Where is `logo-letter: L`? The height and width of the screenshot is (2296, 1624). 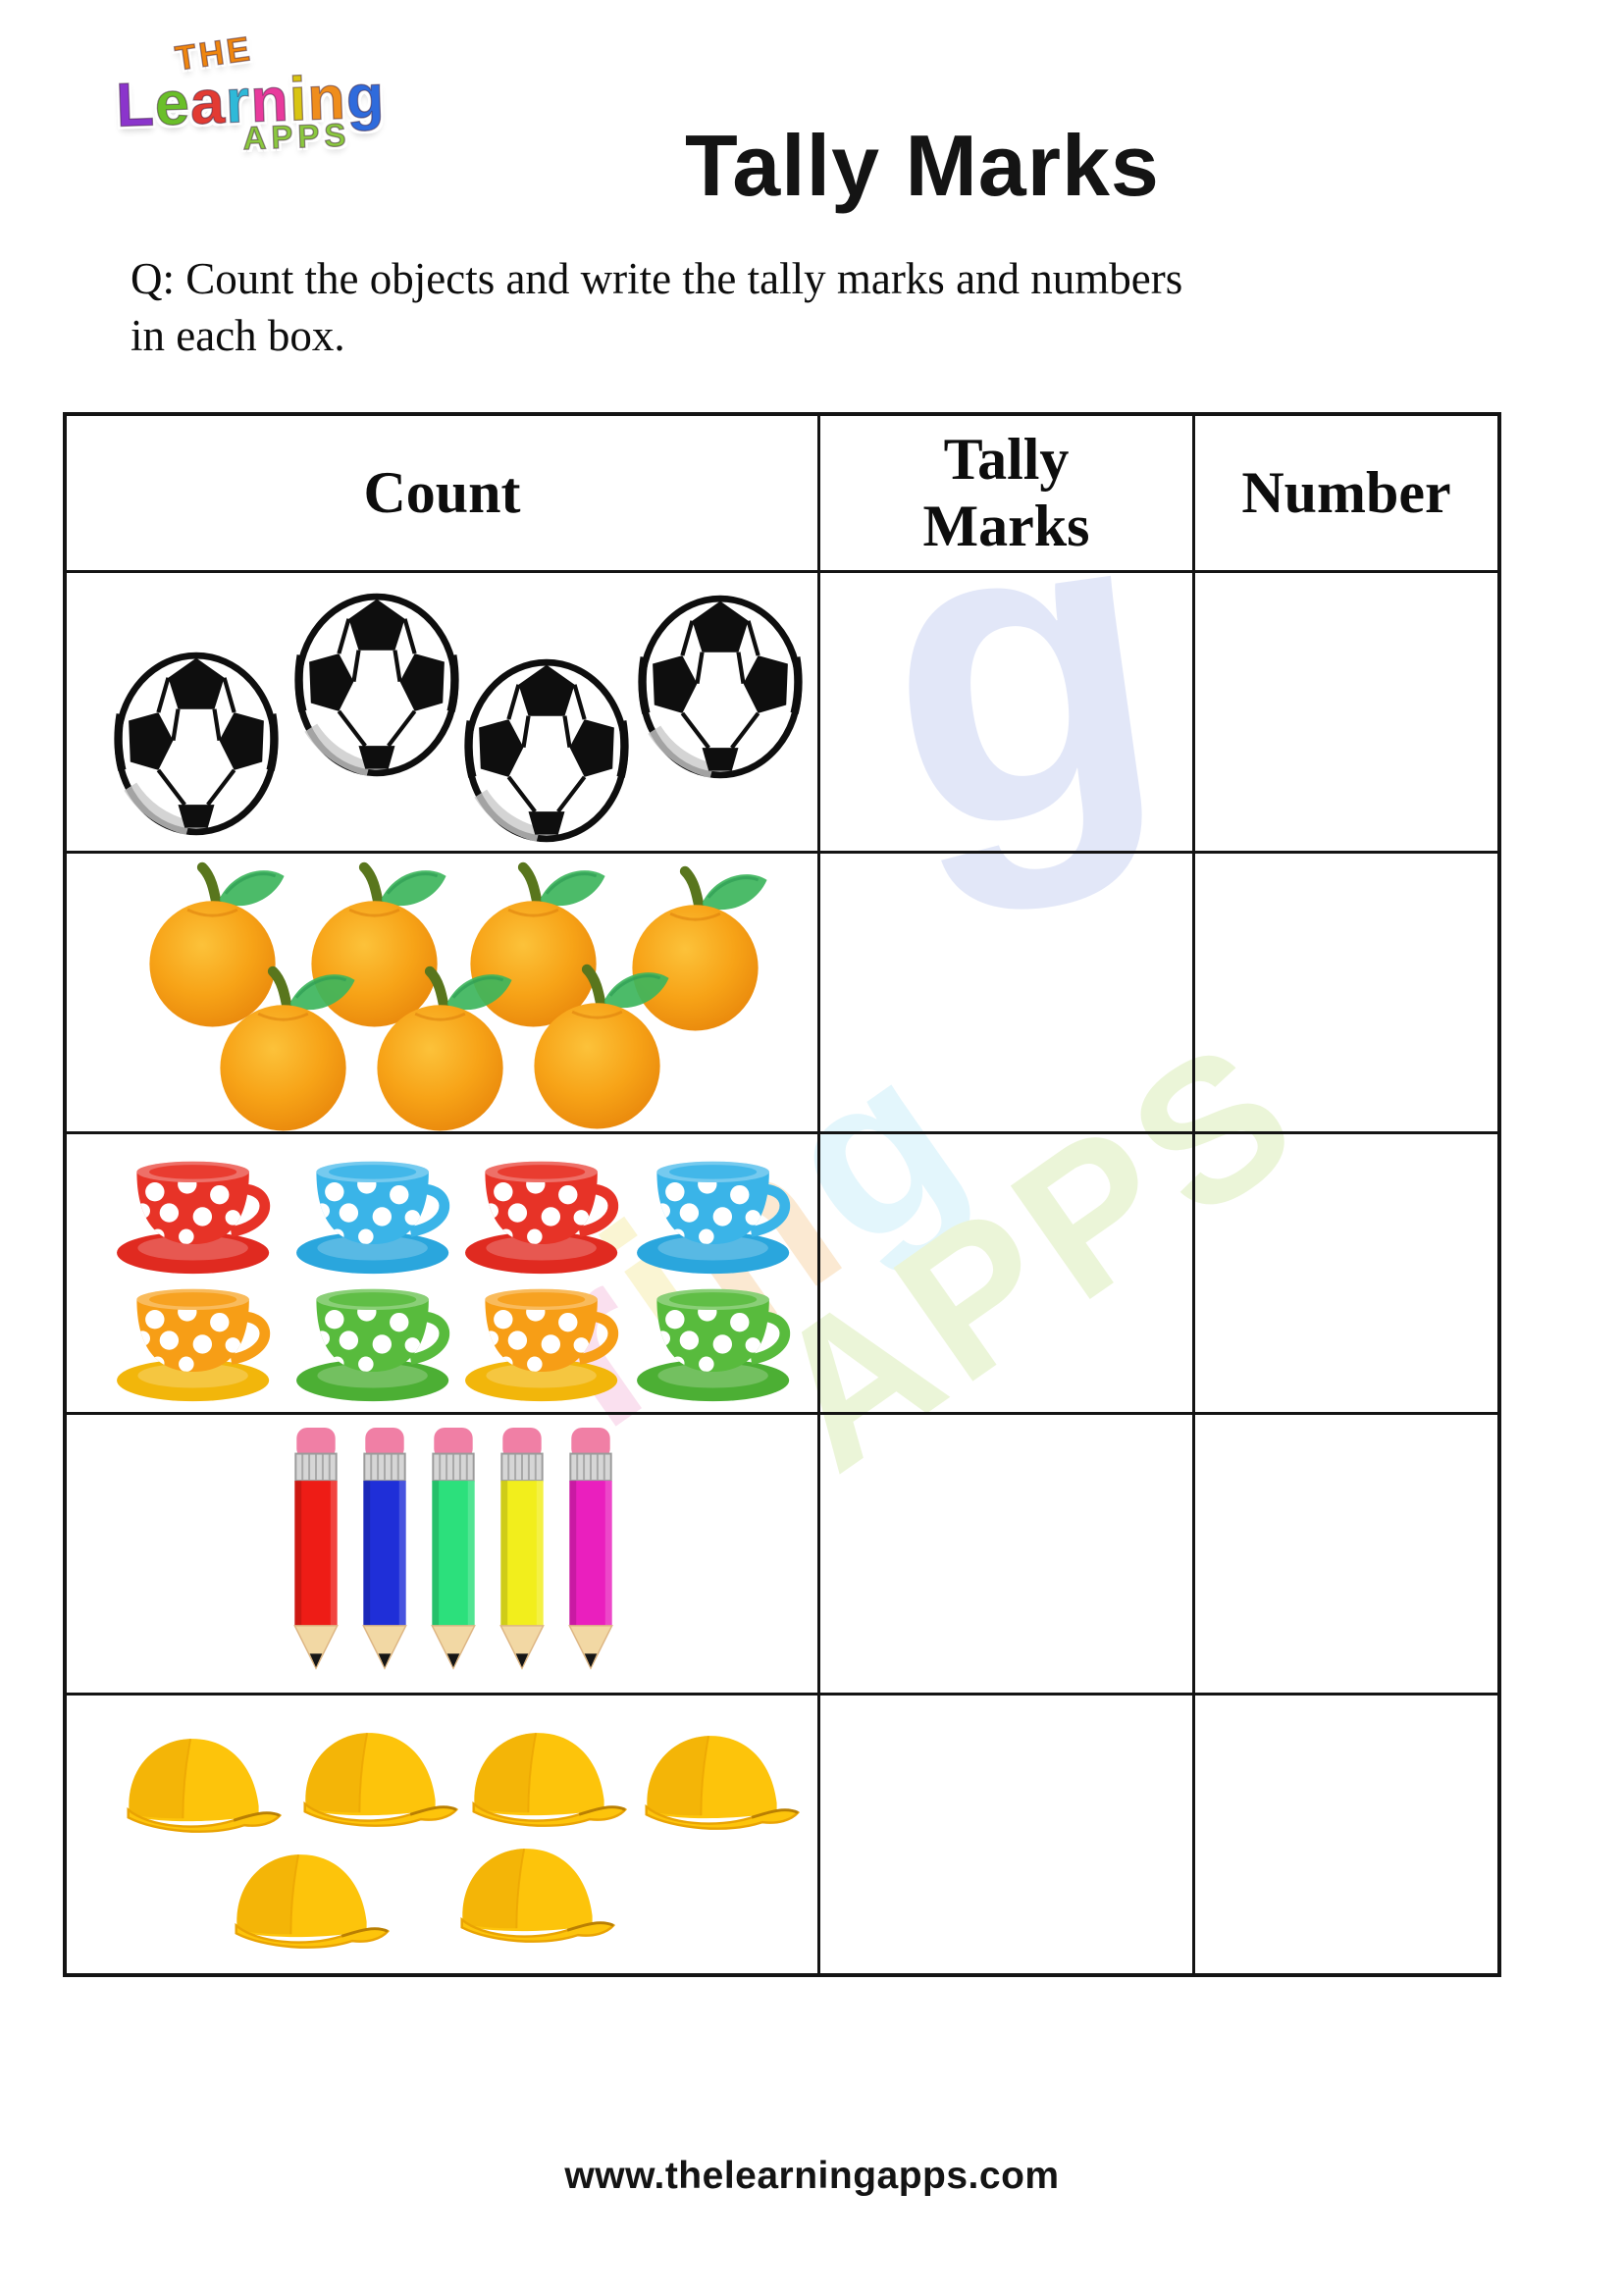
logo-letter: L is located at coordinates (135, 105).